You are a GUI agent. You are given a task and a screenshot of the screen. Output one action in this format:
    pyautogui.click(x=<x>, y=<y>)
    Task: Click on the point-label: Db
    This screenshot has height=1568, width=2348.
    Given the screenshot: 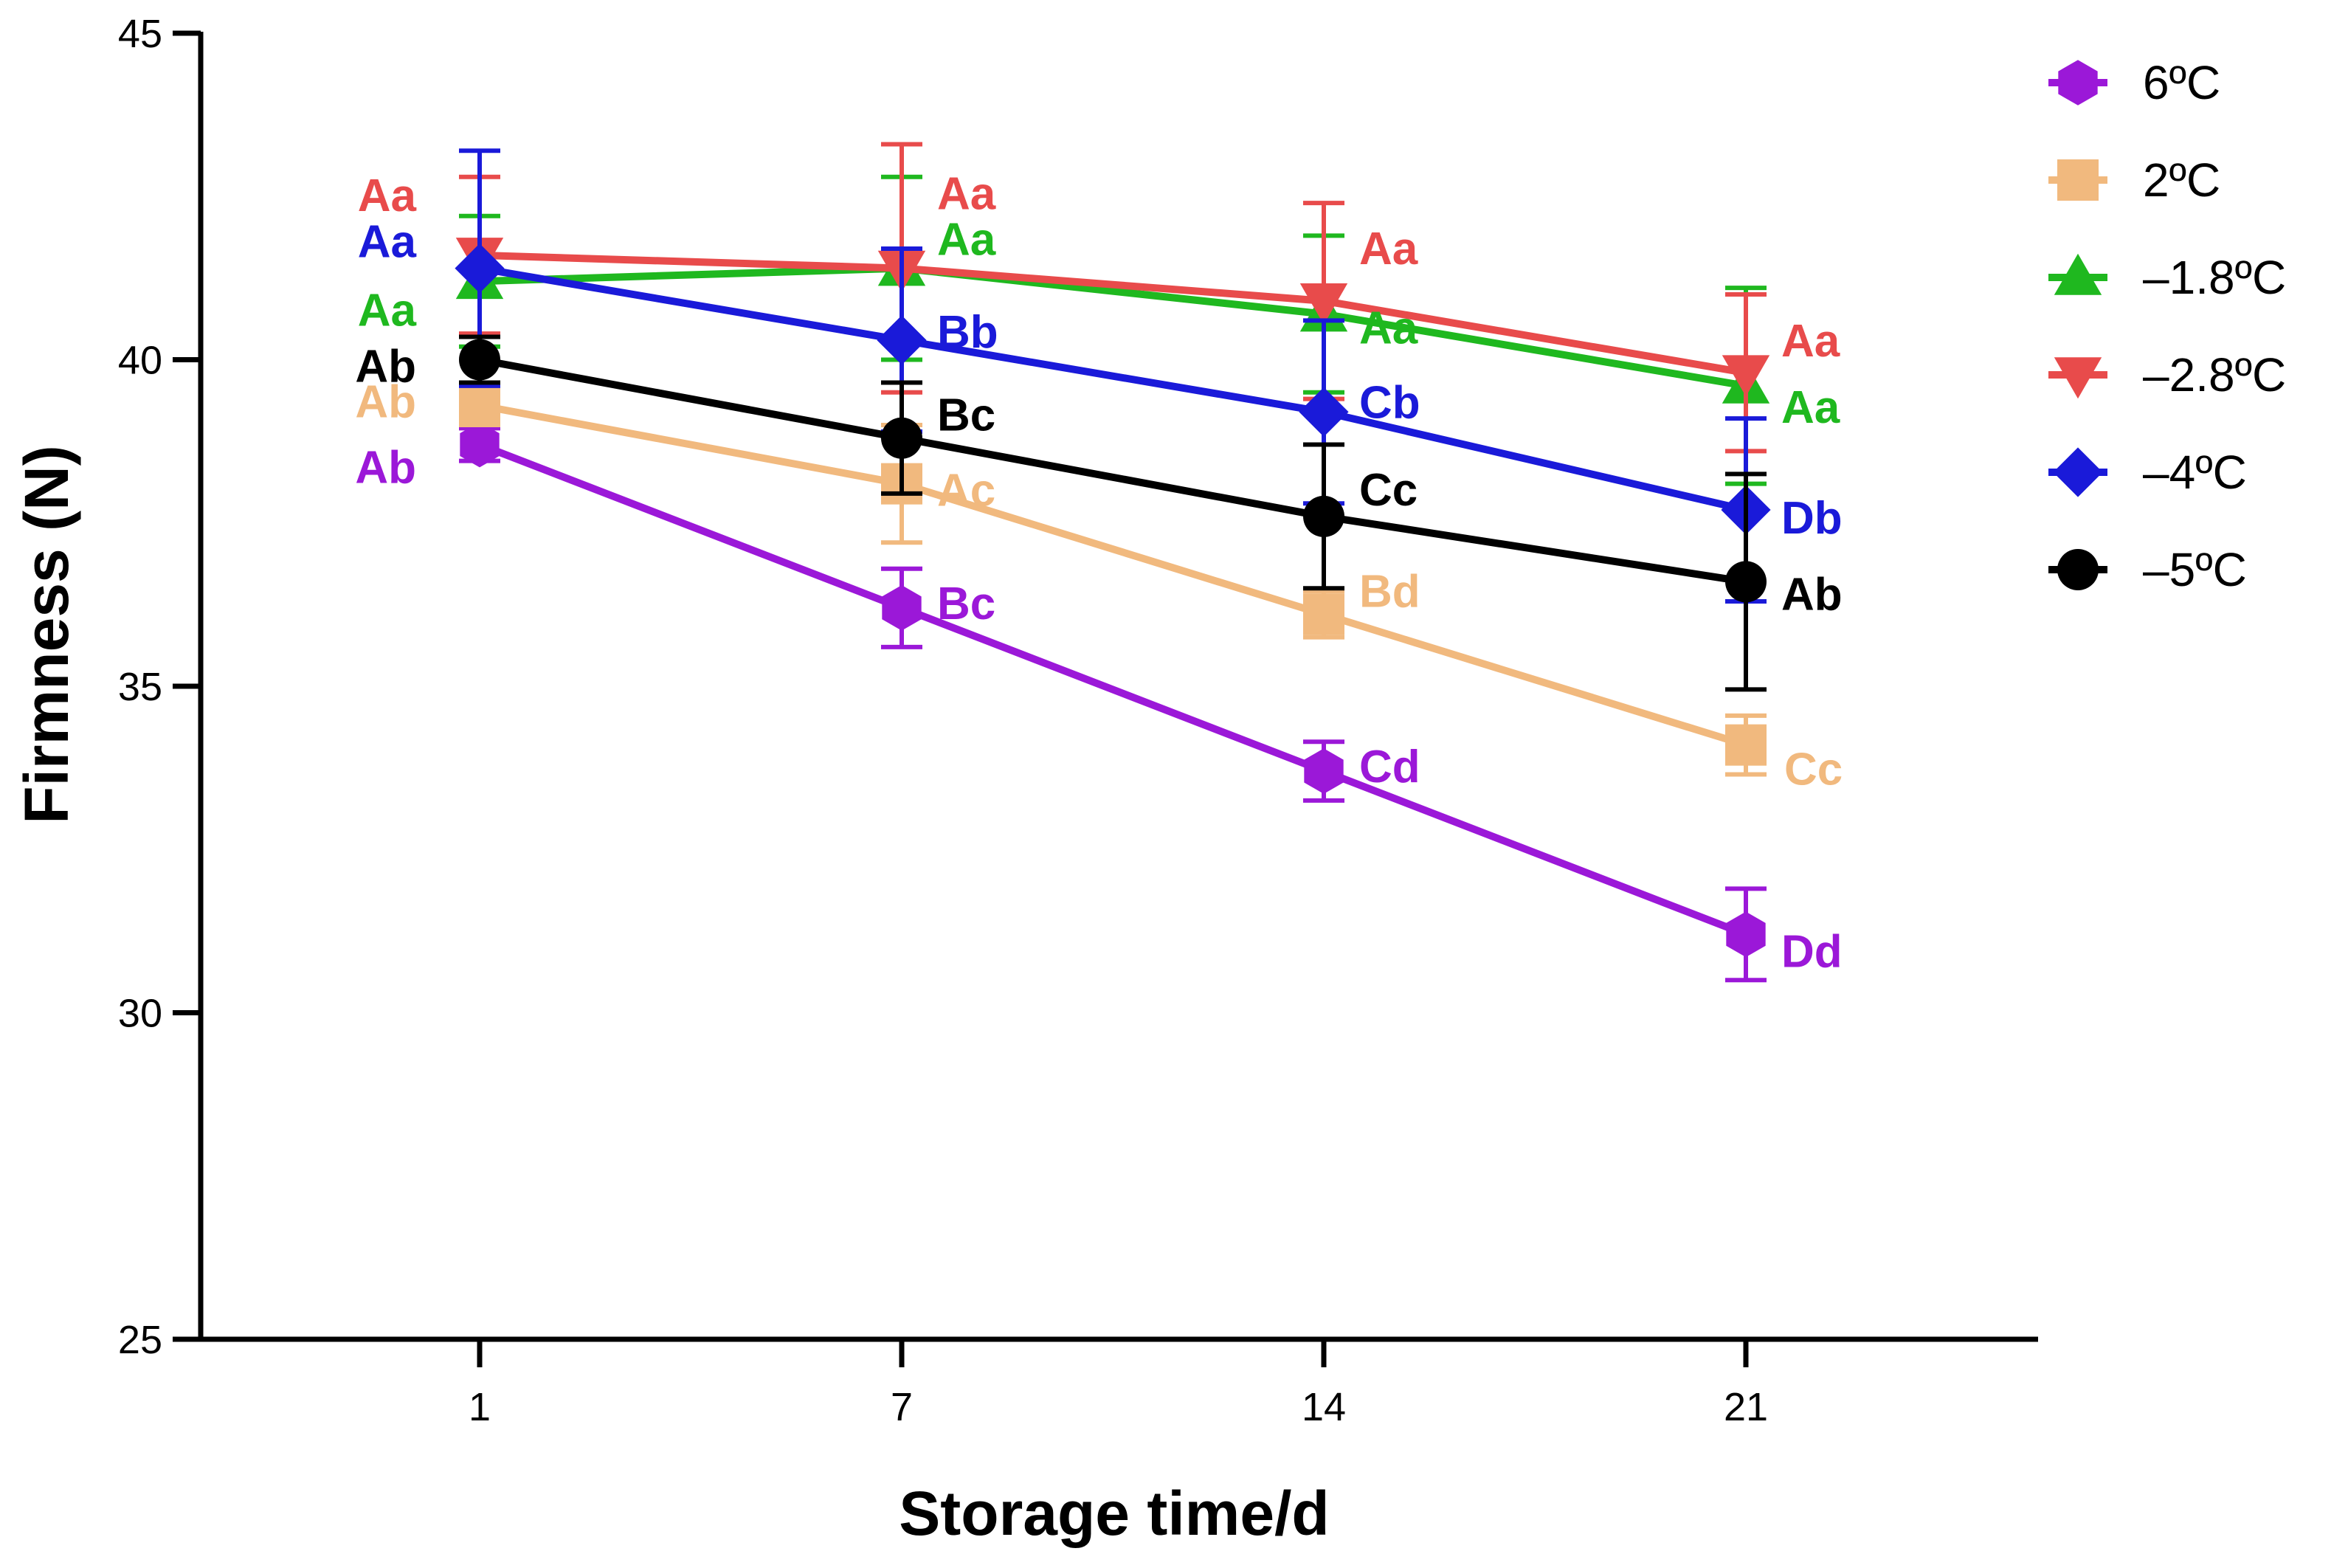 What is the action you would take?
    pyautogui.click(x=1812, y=518)
    